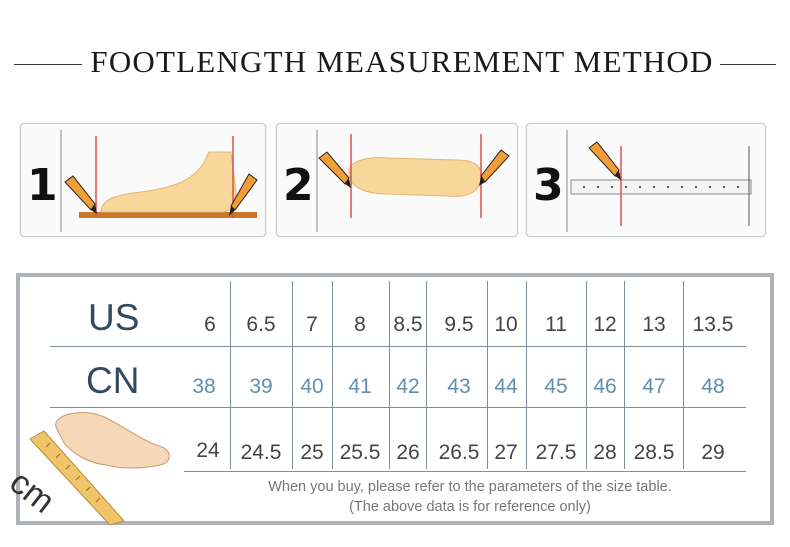 The image size is (790, 547). I want to click on step-3-illustration, so click(659, 181).